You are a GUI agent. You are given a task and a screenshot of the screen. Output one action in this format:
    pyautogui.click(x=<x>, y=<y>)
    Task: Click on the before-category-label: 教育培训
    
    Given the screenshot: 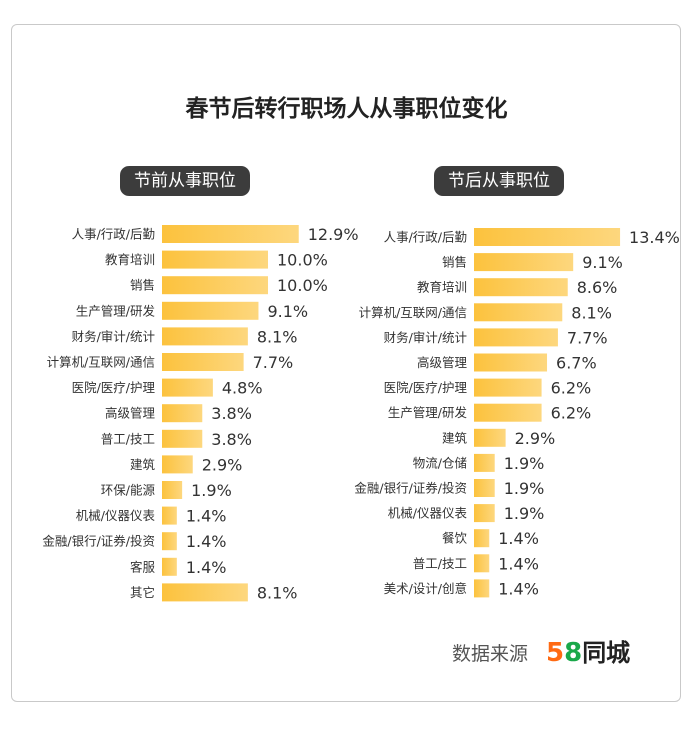 What is the action you would take?
    pyautogui.click(x=130, y=259)
    